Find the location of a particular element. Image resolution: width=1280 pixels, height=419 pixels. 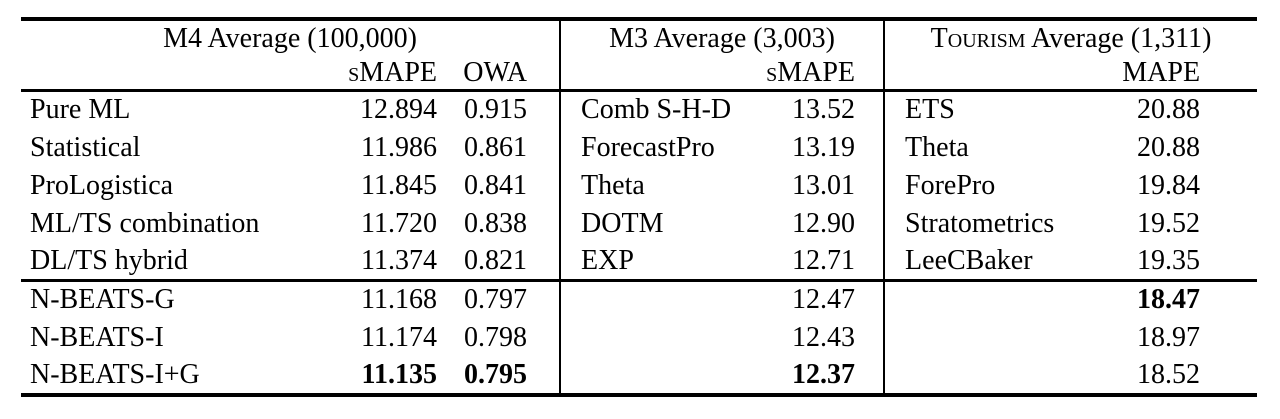

tourism-model-label: Stratometrics is located at coordinates (984, 223).